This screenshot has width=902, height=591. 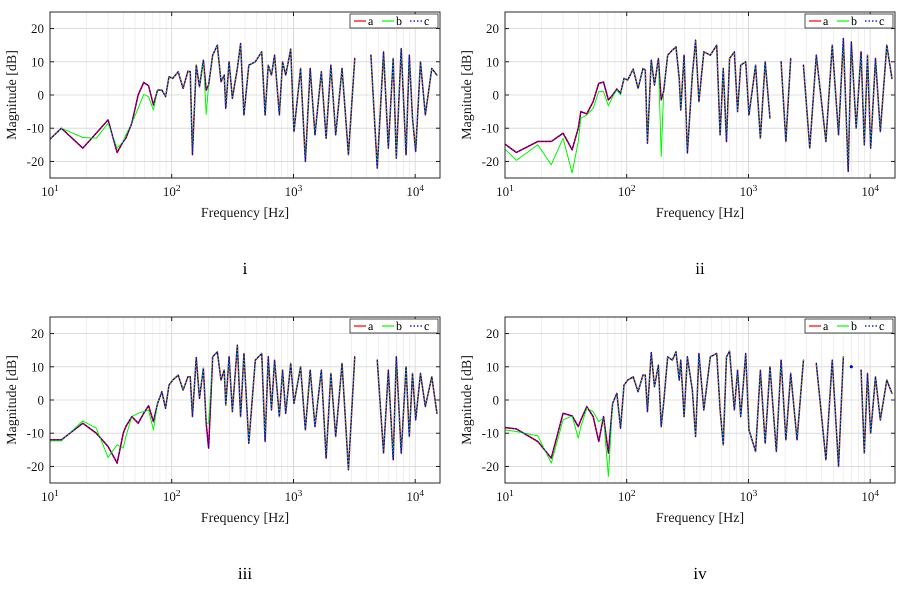 I want to click on text: ii, so click(x=700, y=268).